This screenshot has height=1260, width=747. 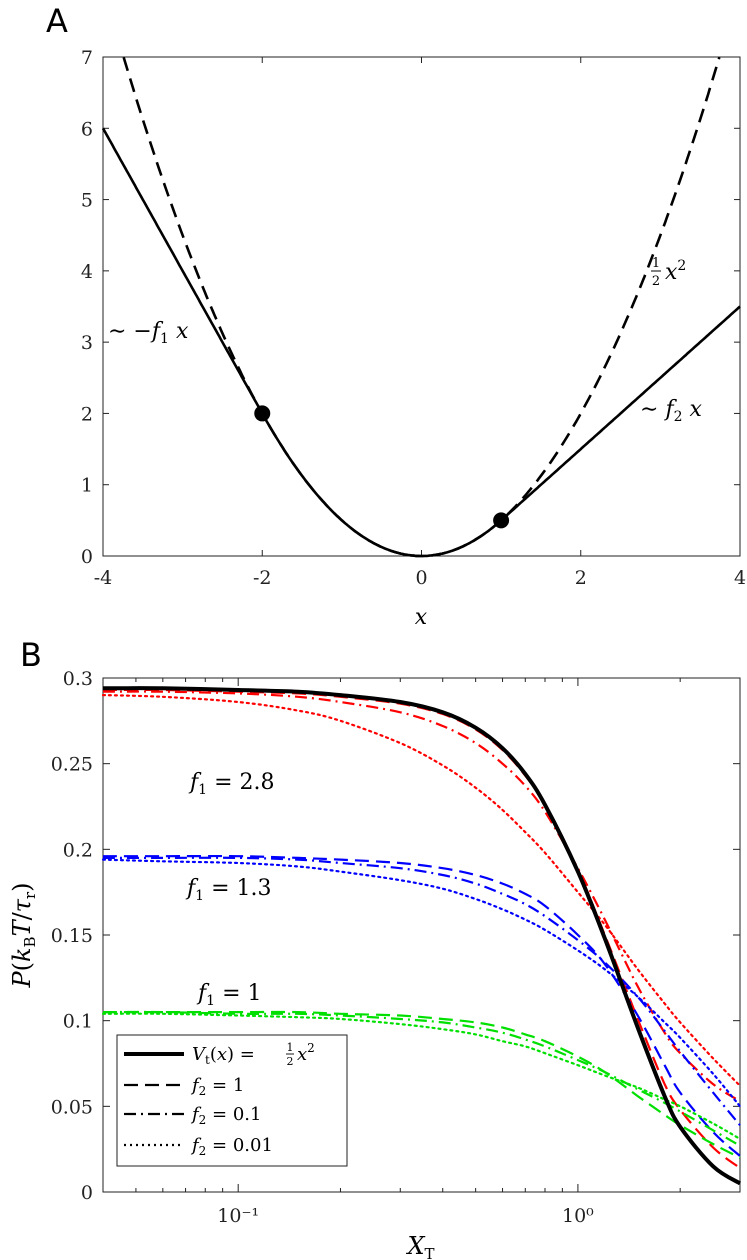 I want to click on legend-entry-f2-0-01: f2 = 0.01, so click(x=198, y=1146).